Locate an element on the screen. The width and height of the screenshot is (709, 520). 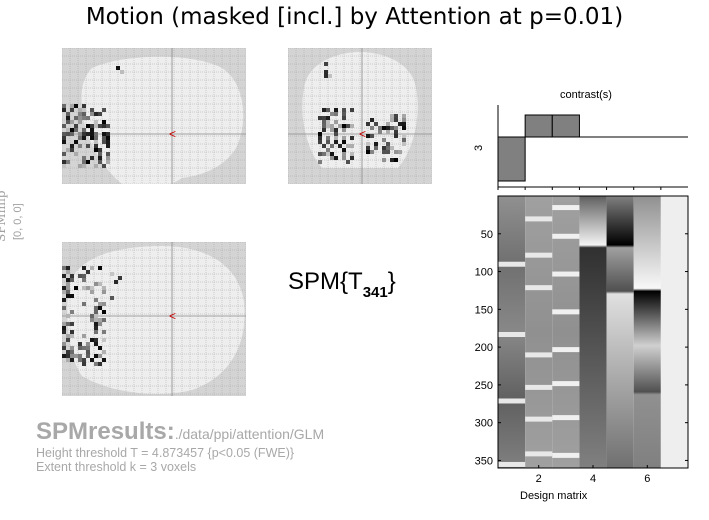
design-matrix-ytick-label: 250 is located at coordinates (484, 386).